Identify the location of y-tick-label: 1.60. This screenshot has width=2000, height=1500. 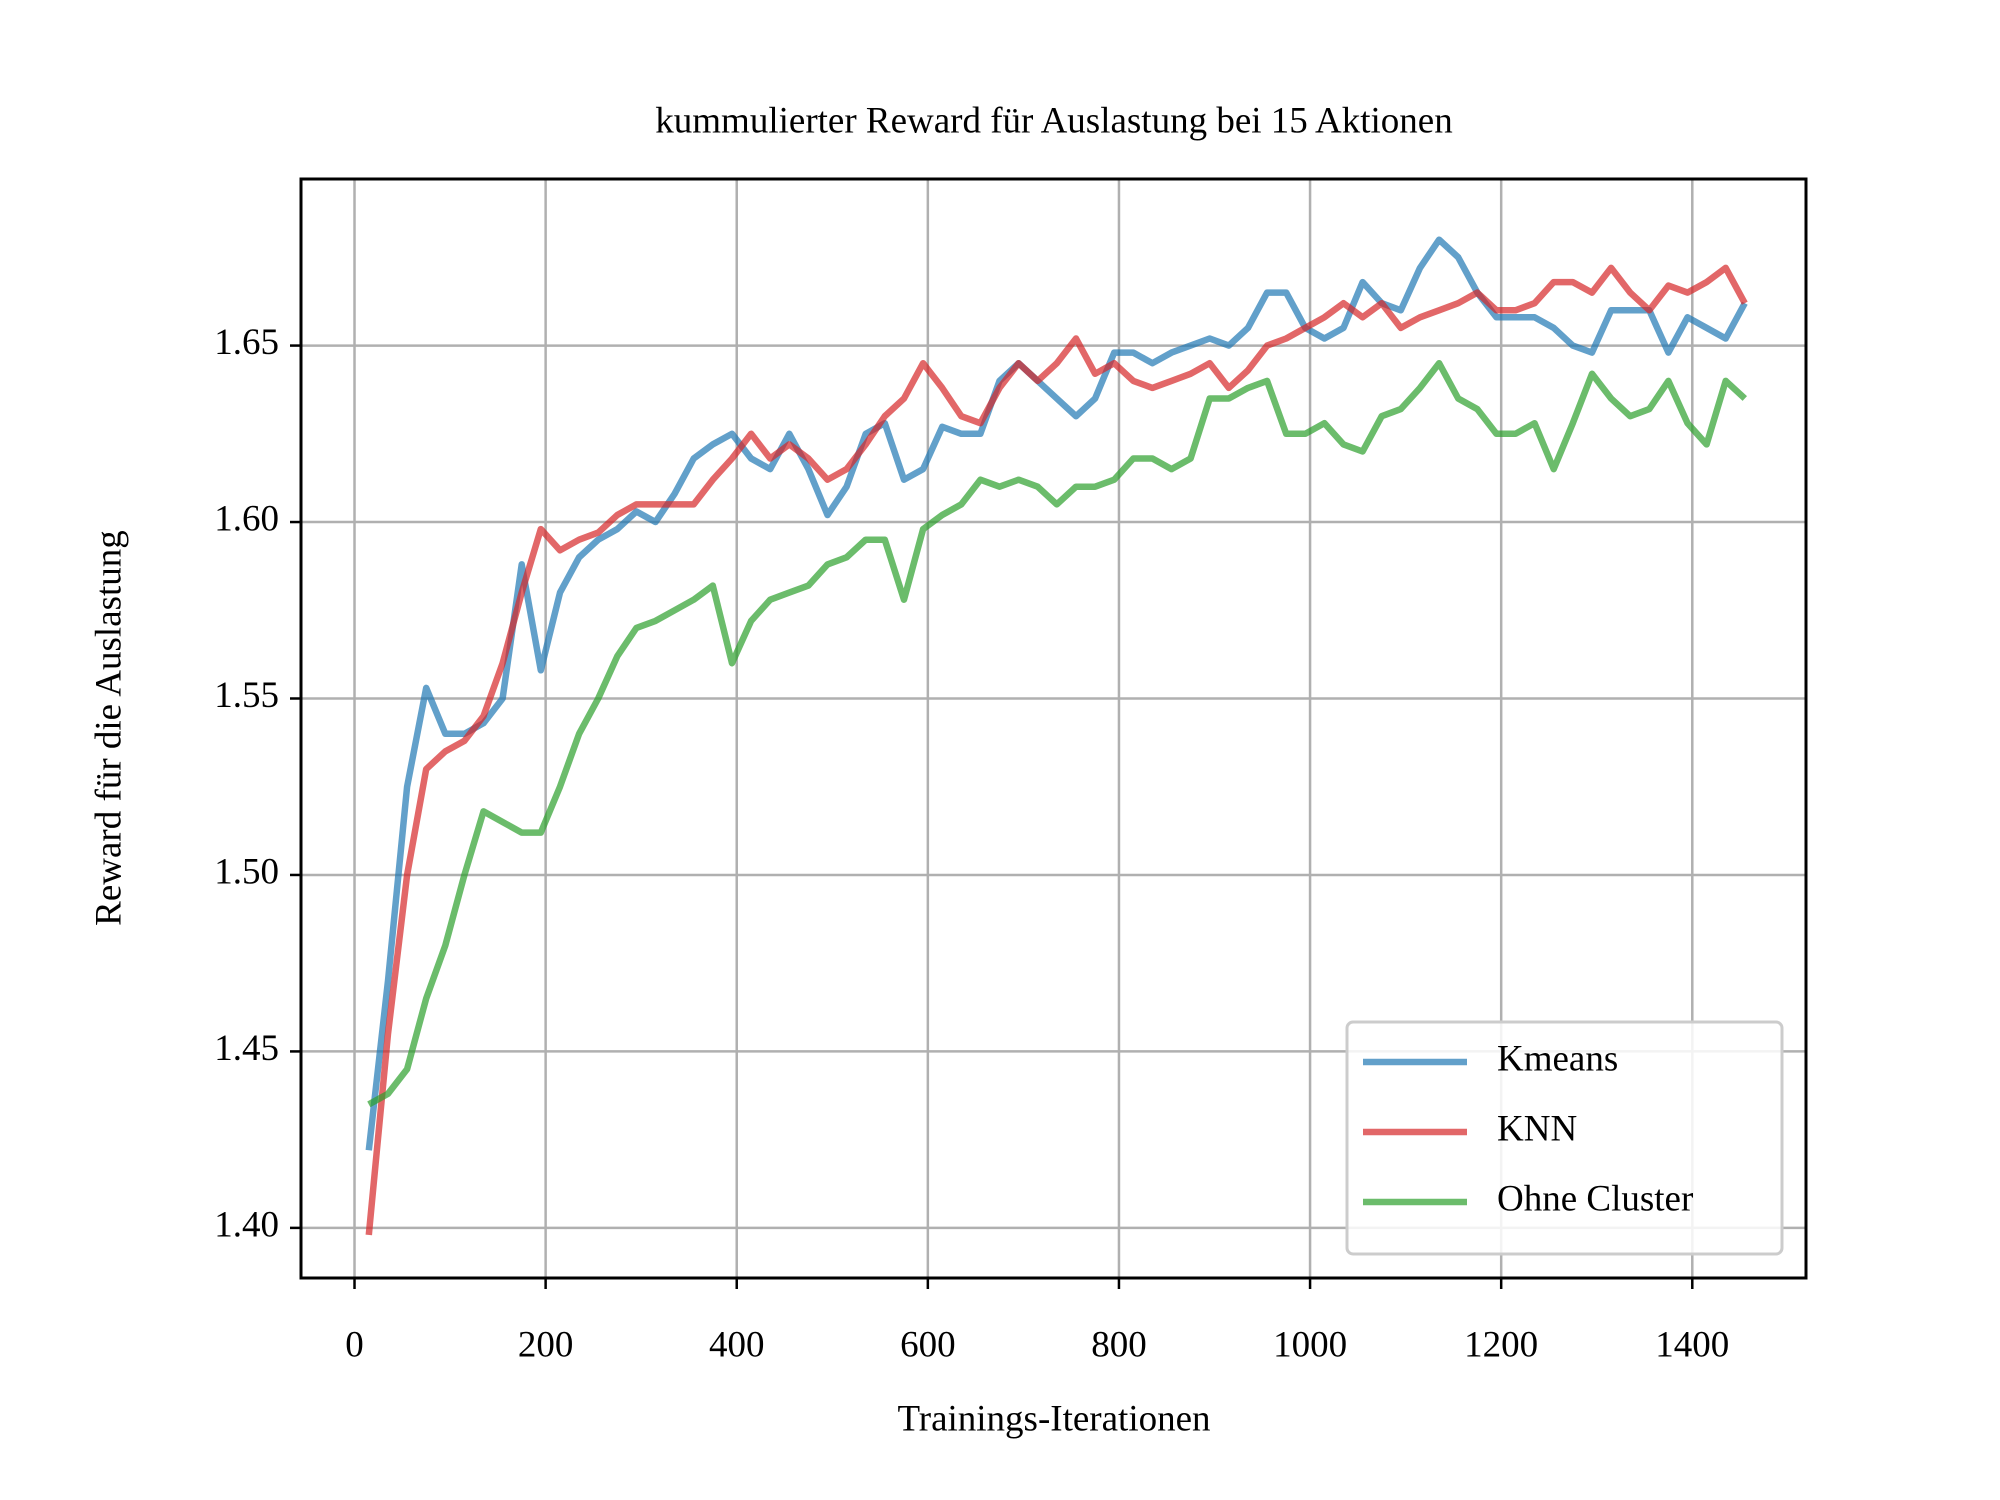
(246, 519).